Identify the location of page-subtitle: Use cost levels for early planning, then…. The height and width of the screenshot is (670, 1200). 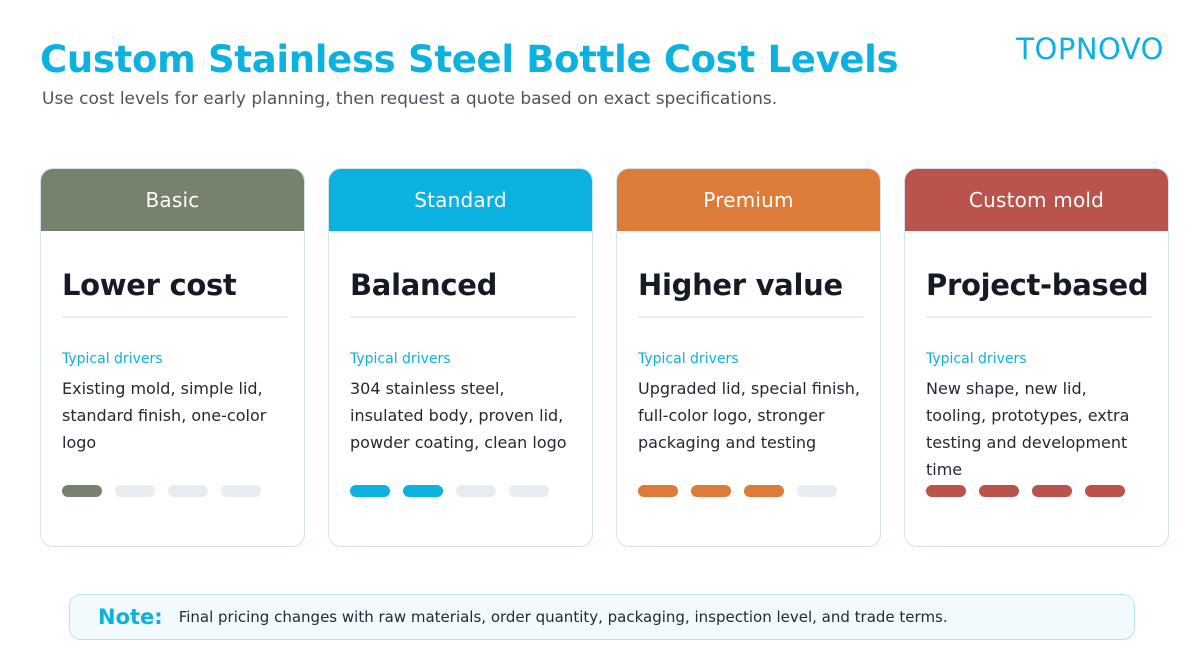
(410, 99).